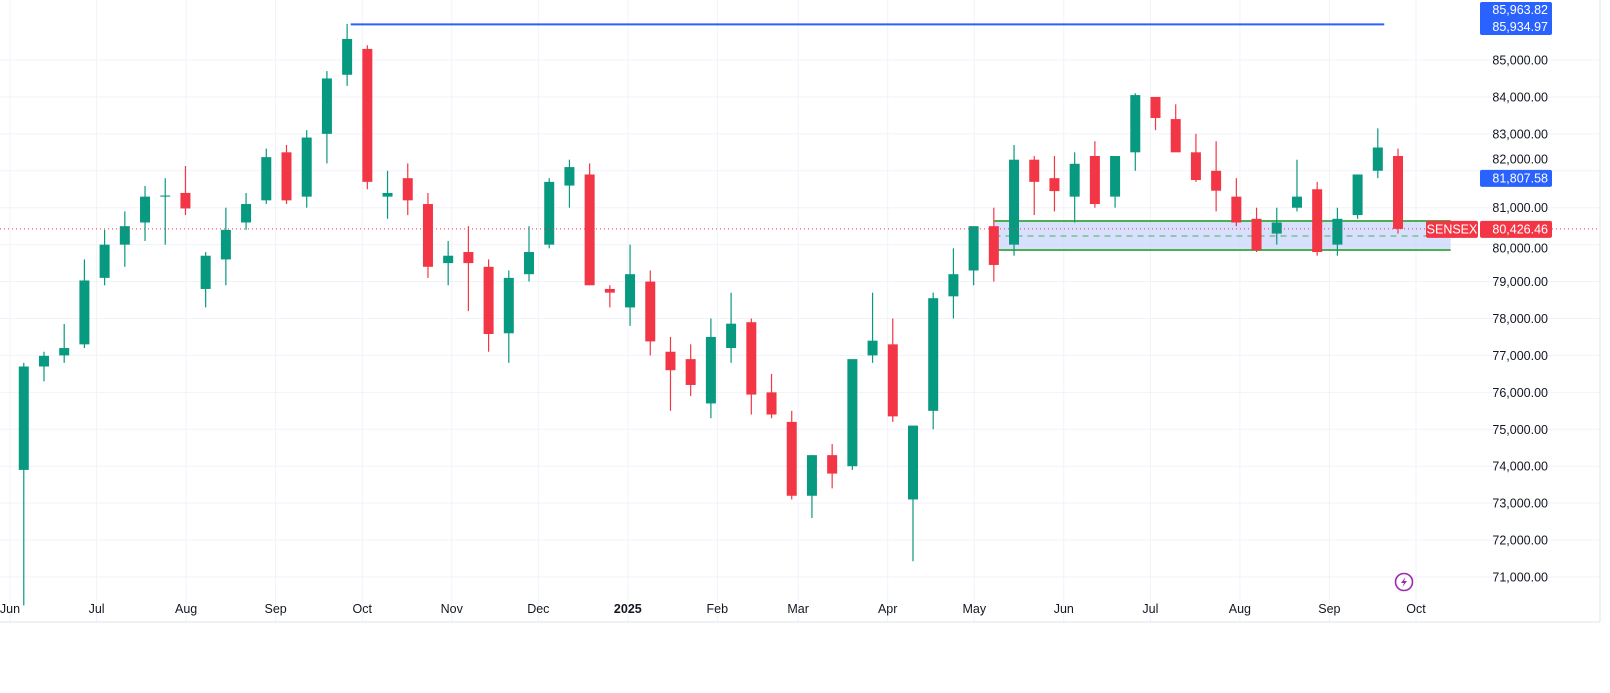 This screenshot has height=693, width=1610. I want to click on x-tick-label: Jun, so click(1064, 609).